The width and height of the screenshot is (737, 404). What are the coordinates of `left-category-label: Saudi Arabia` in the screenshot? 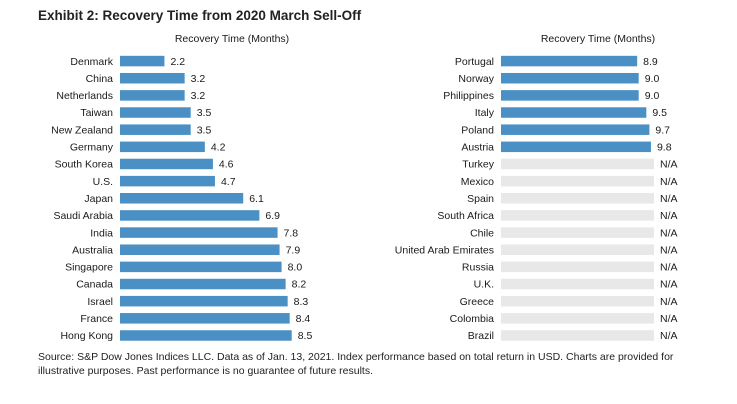 It's located at (83, 216).